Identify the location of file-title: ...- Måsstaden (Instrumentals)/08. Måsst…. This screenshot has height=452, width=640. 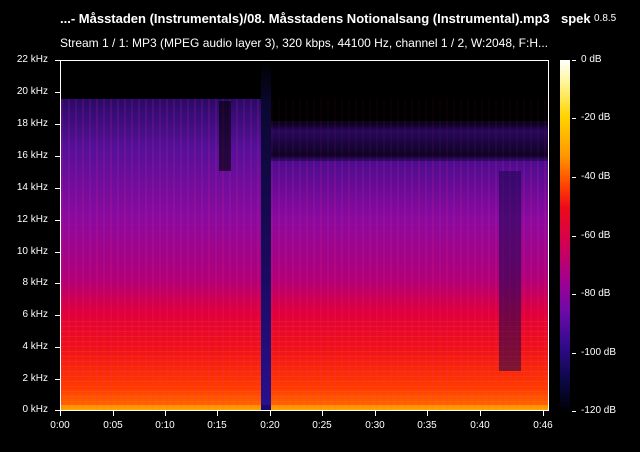
(305, 18).